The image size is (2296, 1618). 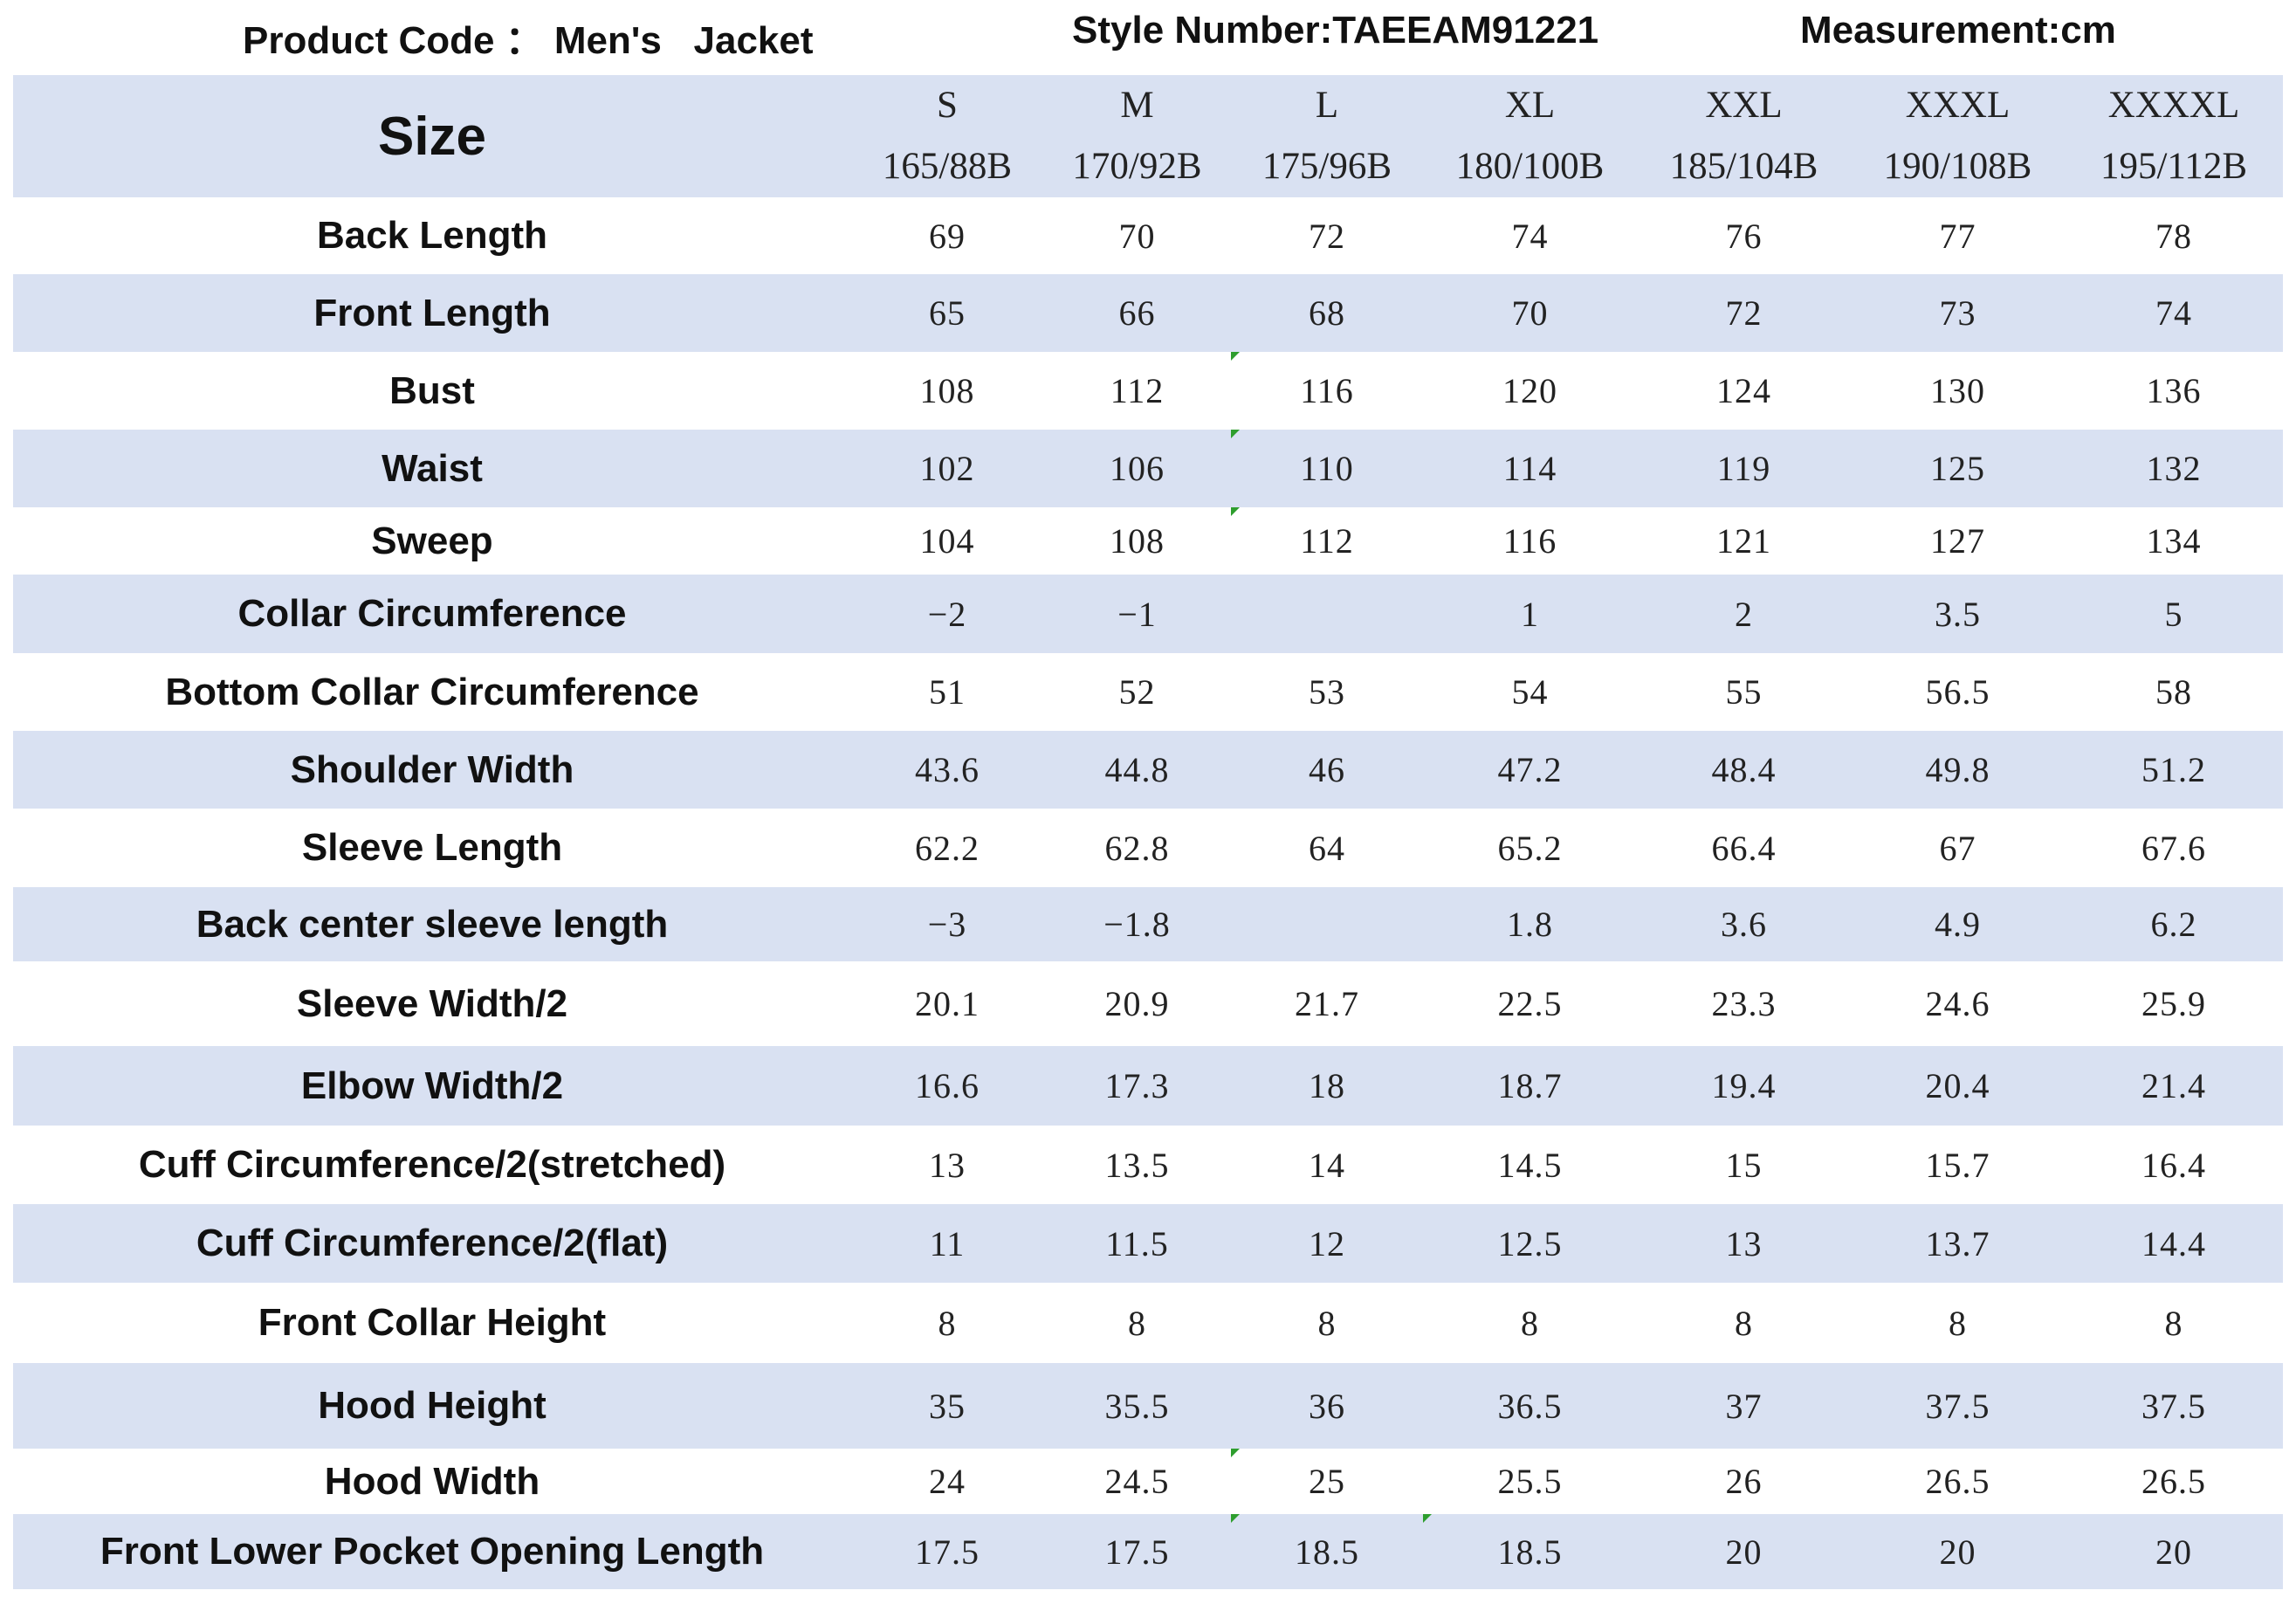 I want to click on size-name: S, so click(x=948, y=105).